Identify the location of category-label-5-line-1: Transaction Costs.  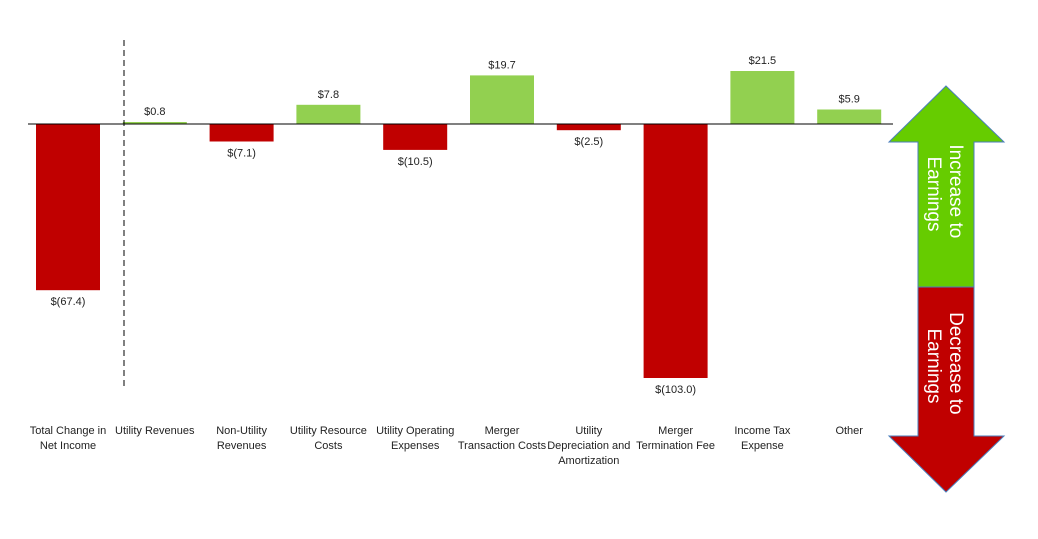
(502, 446).